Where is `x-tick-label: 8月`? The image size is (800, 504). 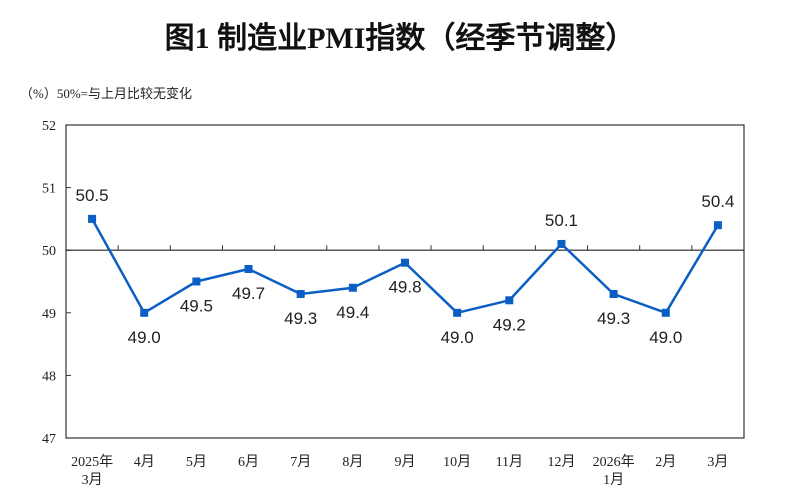
x-tick-label: 8月 is located at coordinates (352, 462).